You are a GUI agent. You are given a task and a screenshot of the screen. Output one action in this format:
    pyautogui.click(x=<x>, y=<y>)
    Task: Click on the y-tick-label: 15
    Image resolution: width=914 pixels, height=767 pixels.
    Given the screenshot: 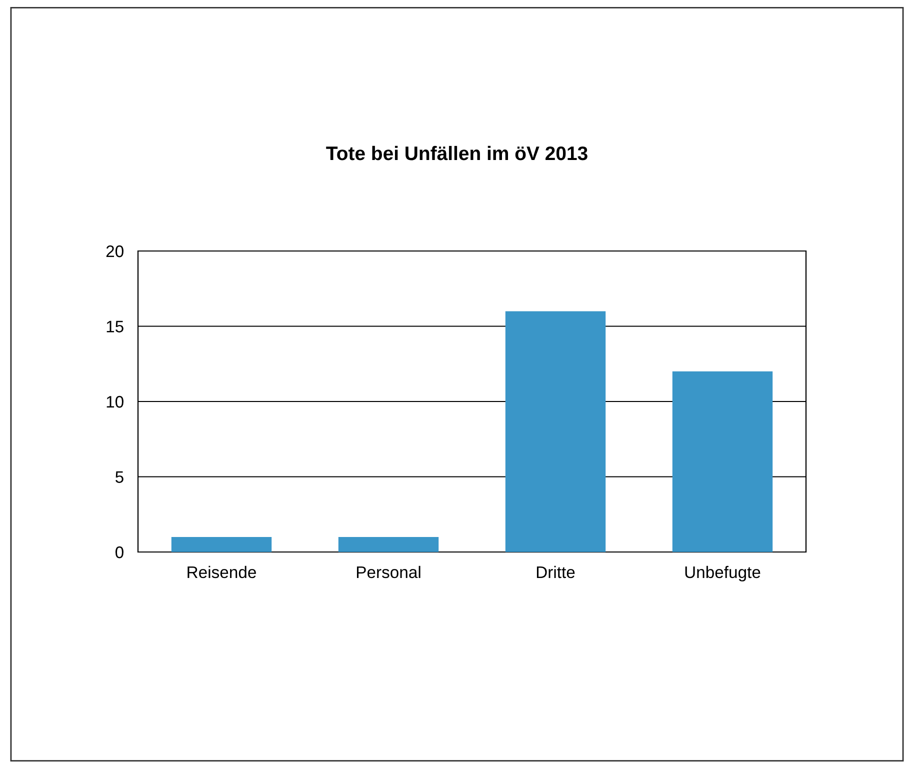 What is the action you would take?
    pyautogui.click(x=115, y=326)
    